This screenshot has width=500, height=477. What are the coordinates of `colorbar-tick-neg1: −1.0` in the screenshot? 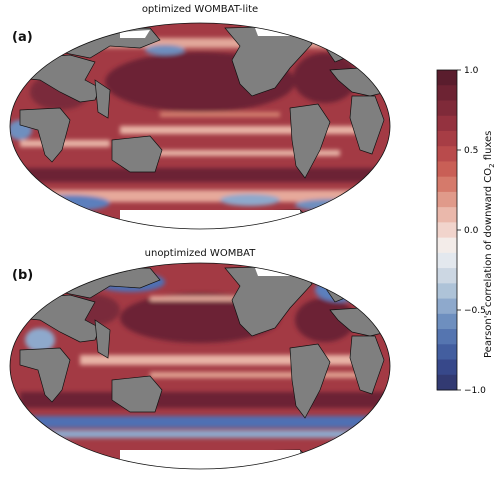 It's located at (475, 391).